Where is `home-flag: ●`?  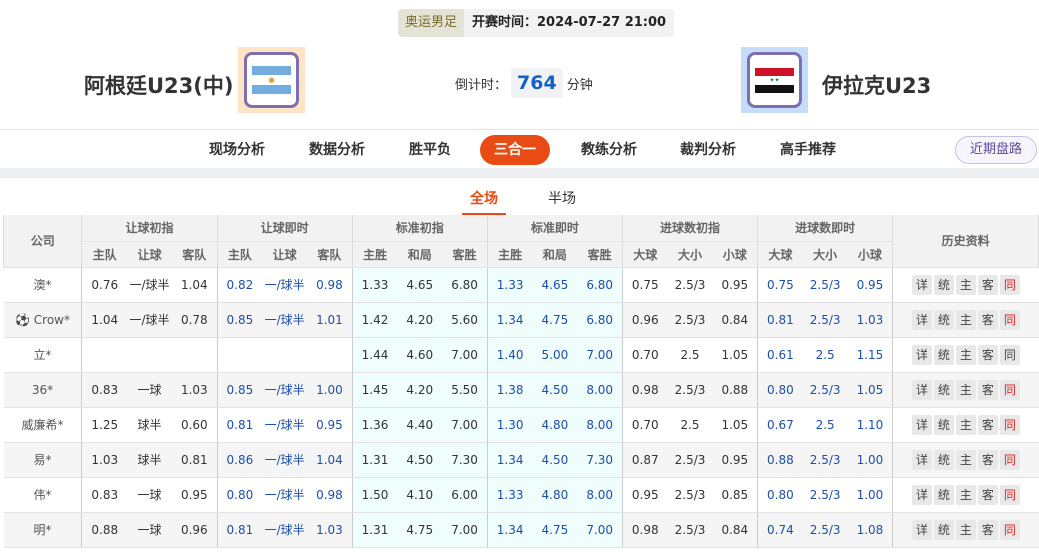 home-flag: ● is located at coordinates (271, 80).